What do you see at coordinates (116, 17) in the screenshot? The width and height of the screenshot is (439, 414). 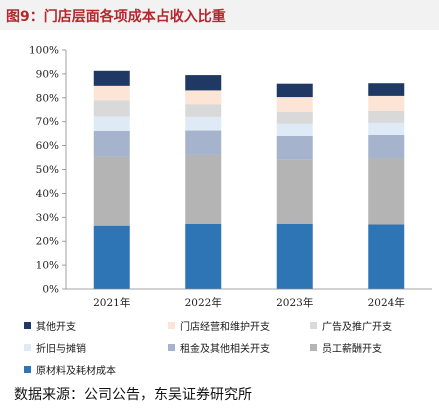 I see `chart-title: 图9：门店层面各项成本占收入比重` at bounding box center [116, 17].